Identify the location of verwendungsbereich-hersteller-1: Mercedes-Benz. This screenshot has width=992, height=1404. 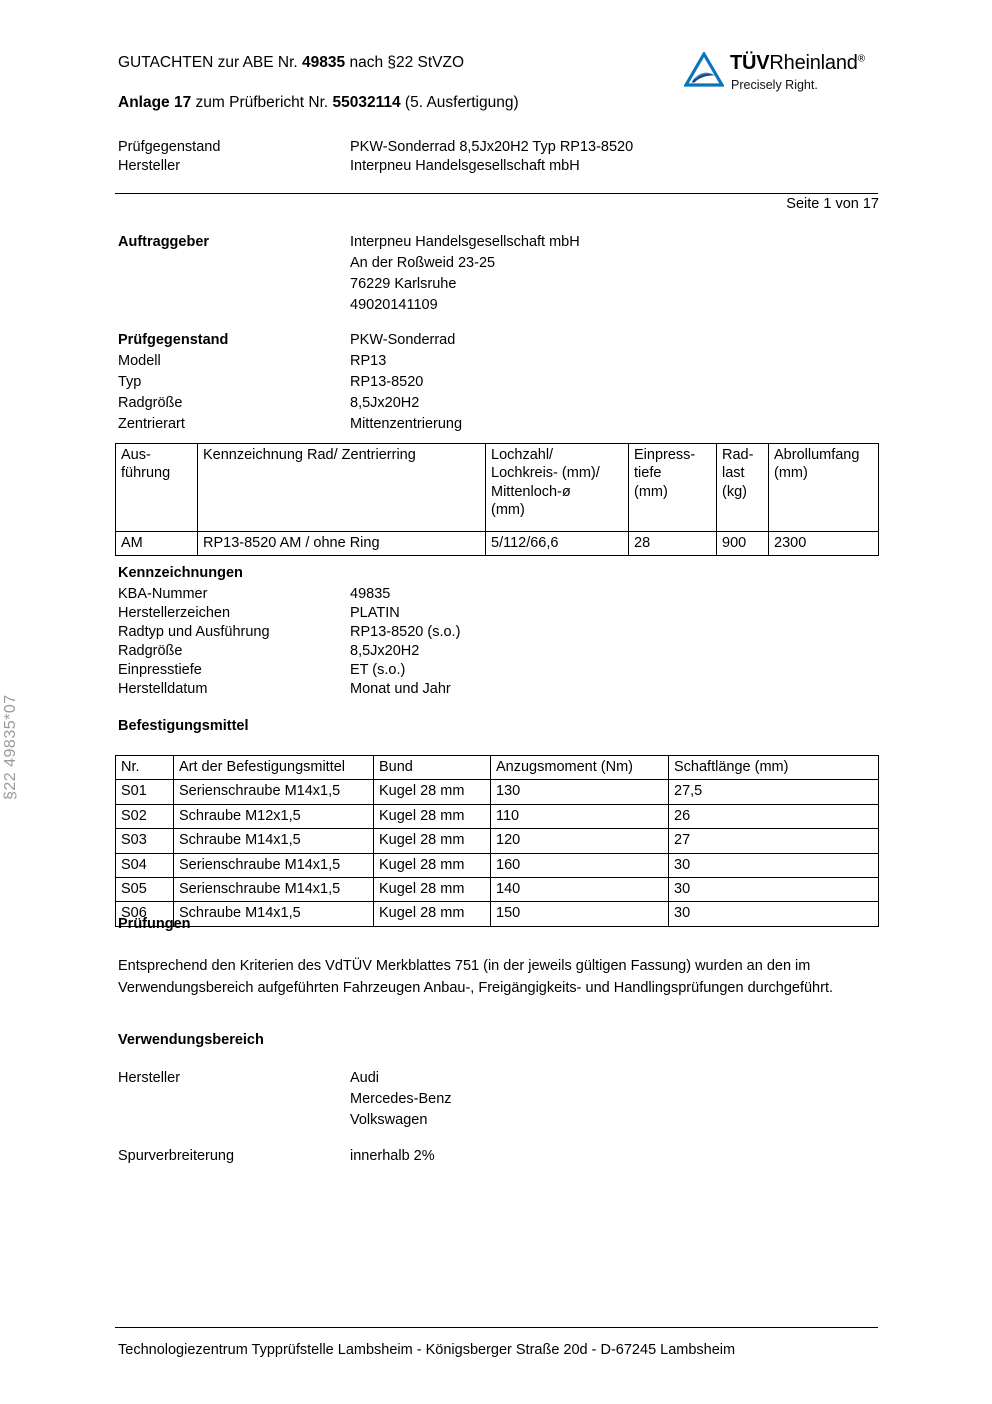
(401, 1099).